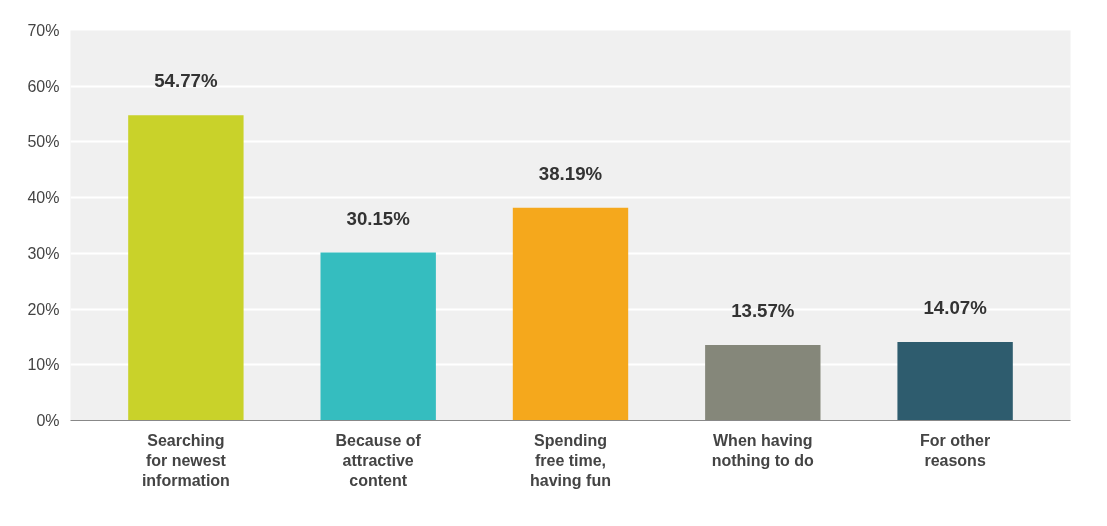  What do you see at coordinates (185, 460) in the screenshot?
I see `x-tick-label: Searching for newest information` at bounding box center [185, 460].